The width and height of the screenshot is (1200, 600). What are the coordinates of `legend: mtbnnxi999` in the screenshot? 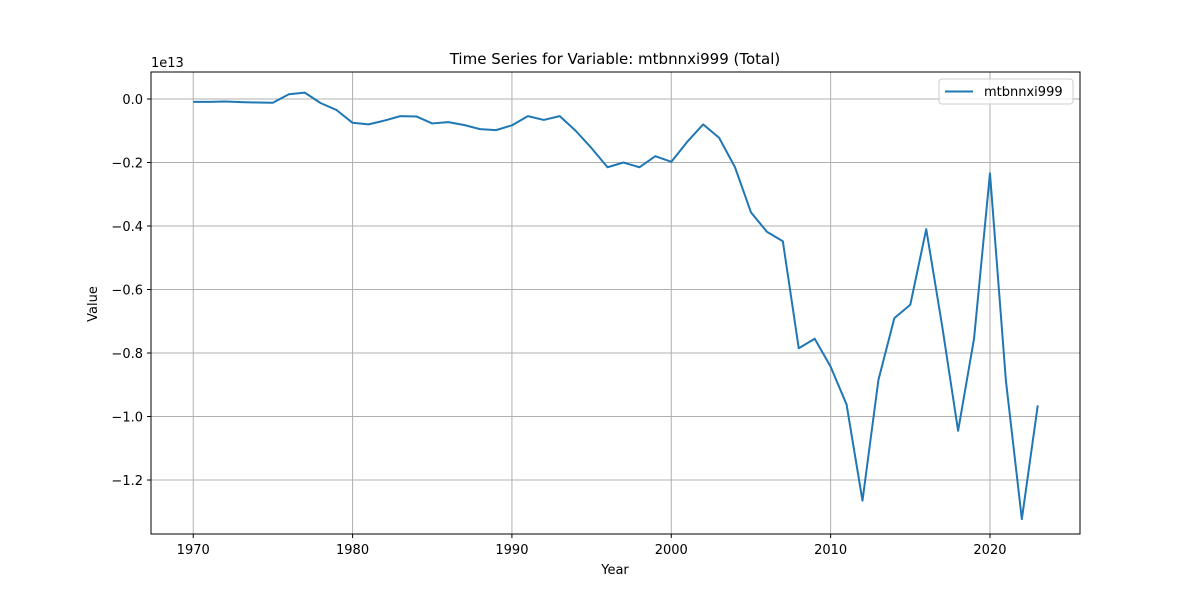 It's located at (1006, 91).